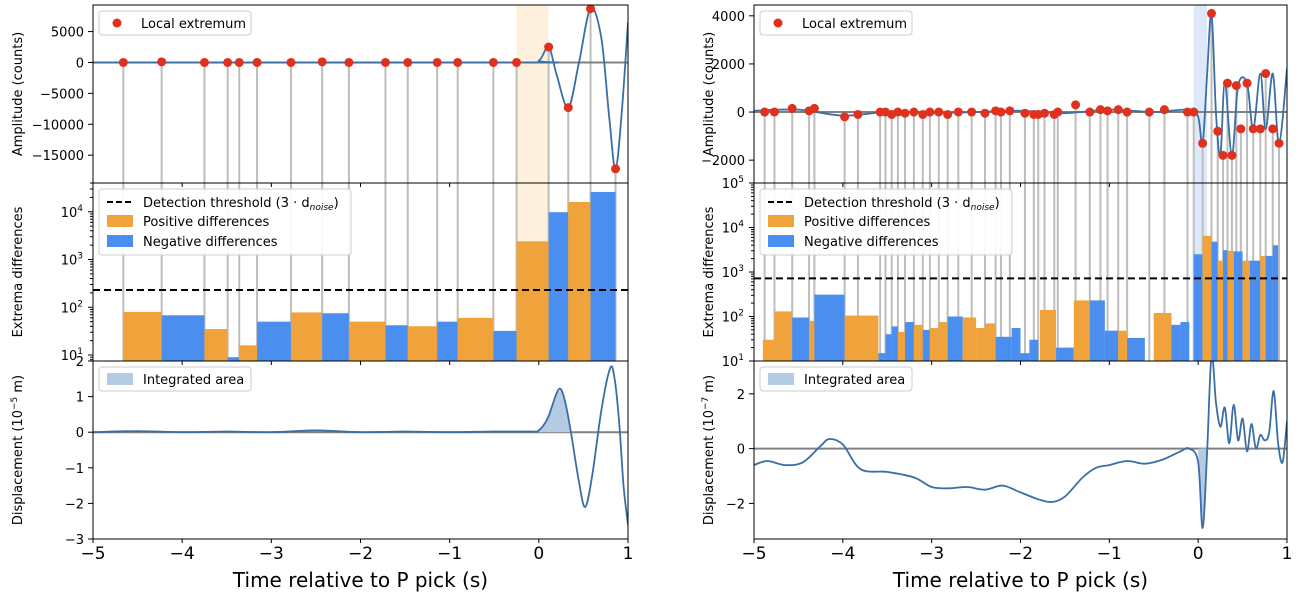  Describe the element at coordinates (58, 156) in the screenshot. I see `y-tick-label: −15000` at that location.